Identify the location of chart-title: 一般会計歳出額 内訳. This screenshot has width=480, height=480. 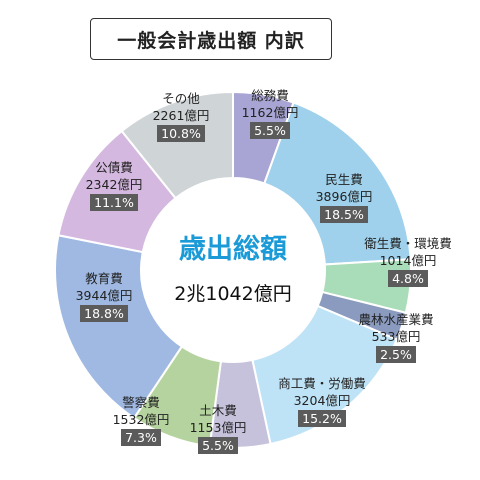
(211, 39).